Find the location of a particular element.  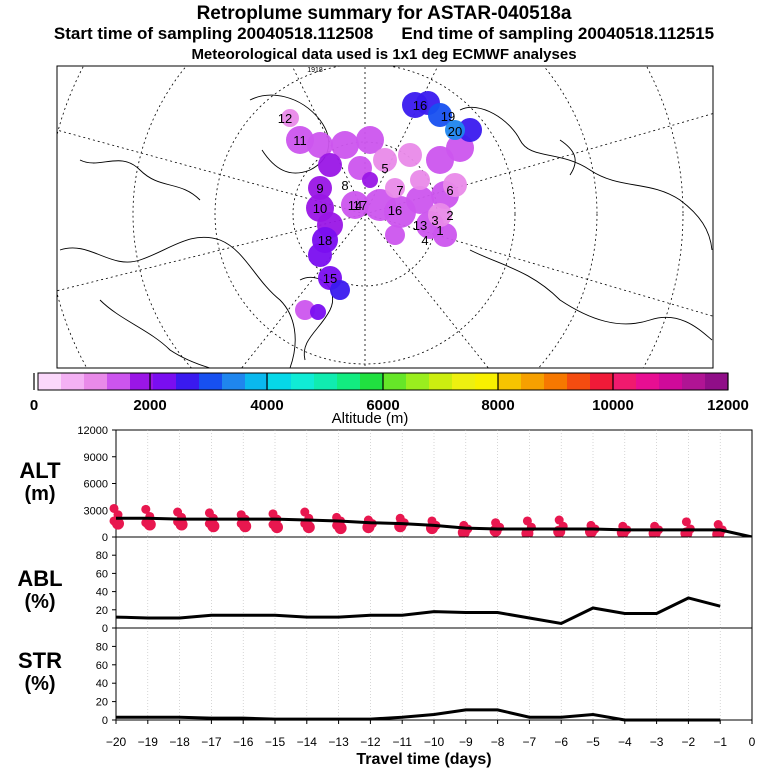

colorbar-tick-label: 4000 is located at coordinates (266, 405).